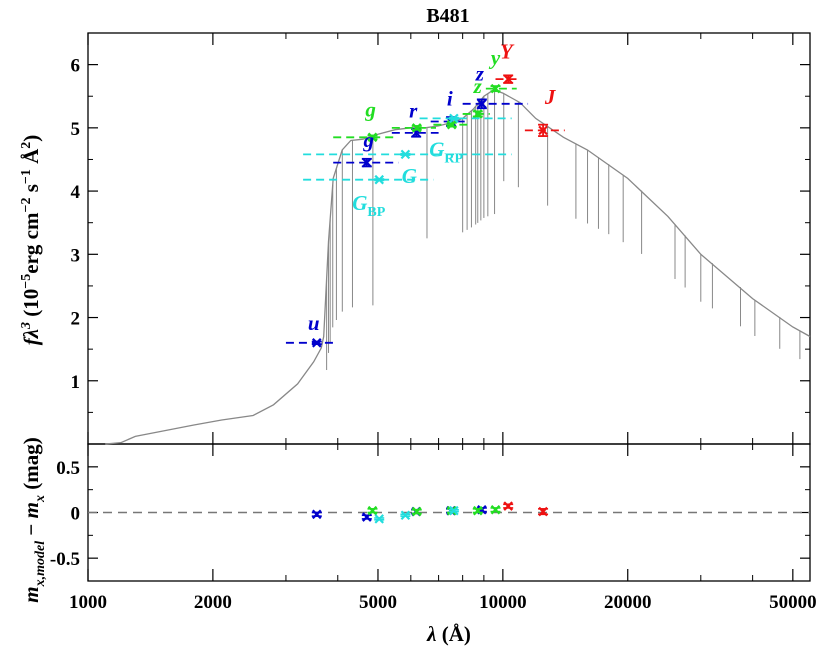 Image resolution: width=830 pixels, height=649 pixels. I want to click on bottom-y-tick-label: 0.5, so click(68, 468).